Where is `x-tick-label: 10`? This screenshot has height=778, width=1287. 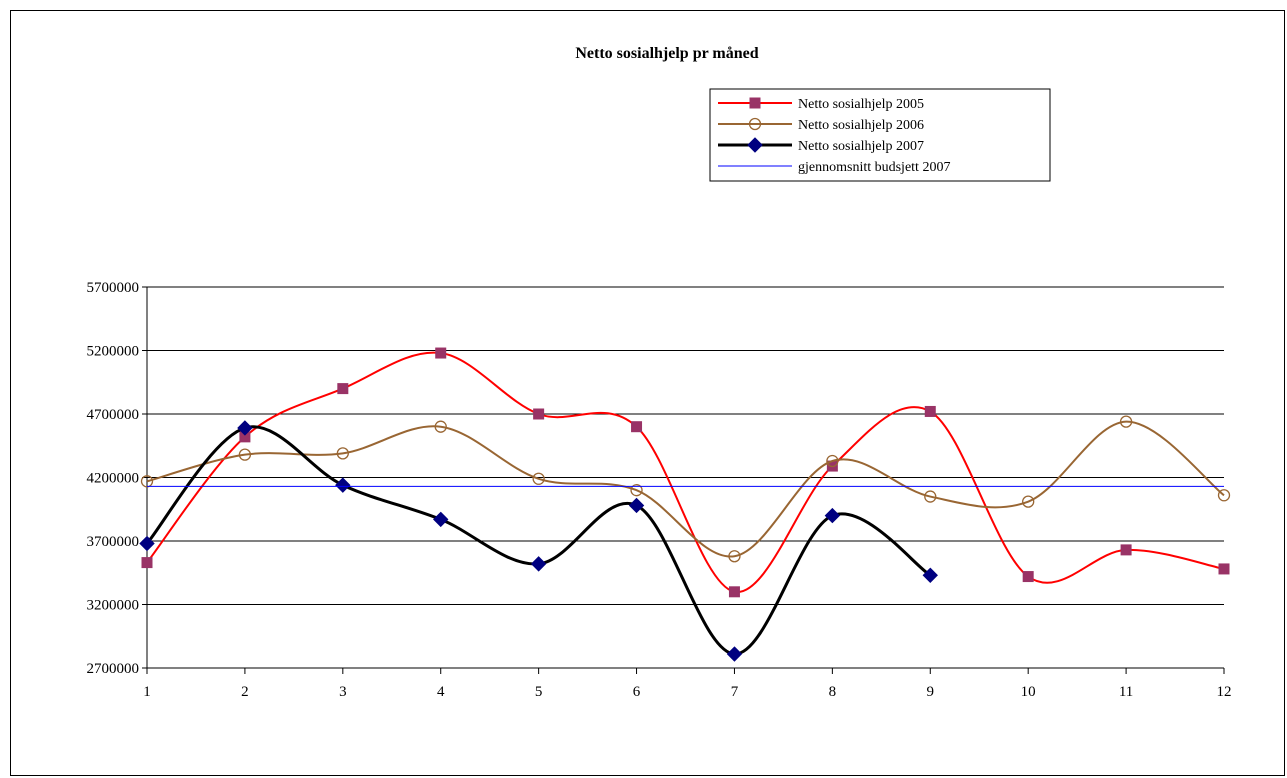 x-tick-label: 10 is located at coordinates (1028, 692).